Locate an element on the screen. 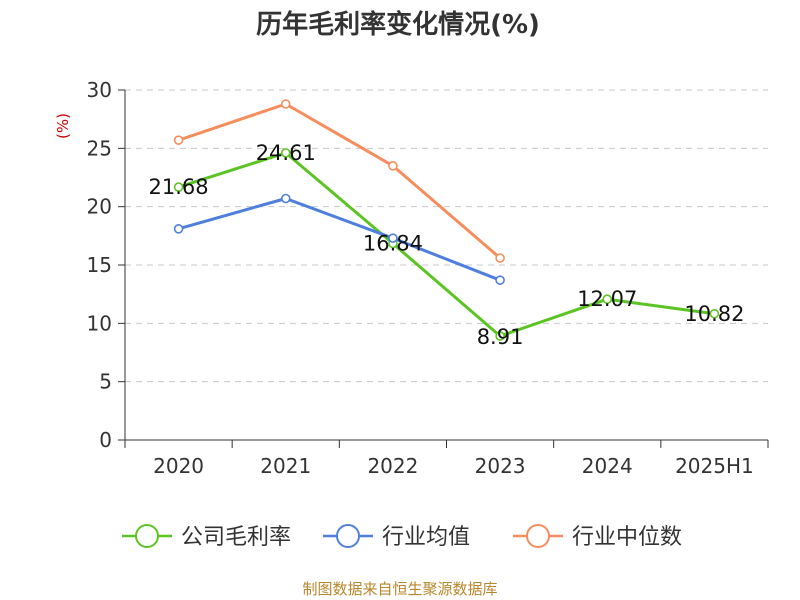  data-label: 8.91 is located at coordinates (500, 337).